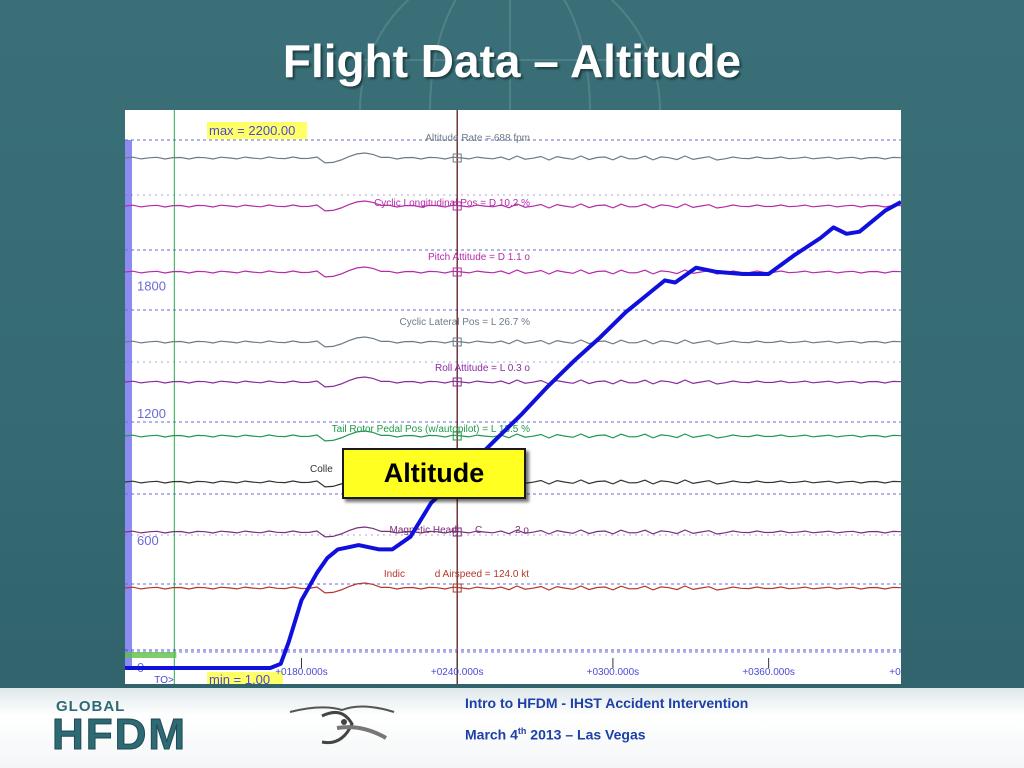 This screenshot has width=1024, height=768. What do you see at coordinates (151, 286) in the screenshot?
I see `y-tick-label: 1800` at bounding box center [151, 286].